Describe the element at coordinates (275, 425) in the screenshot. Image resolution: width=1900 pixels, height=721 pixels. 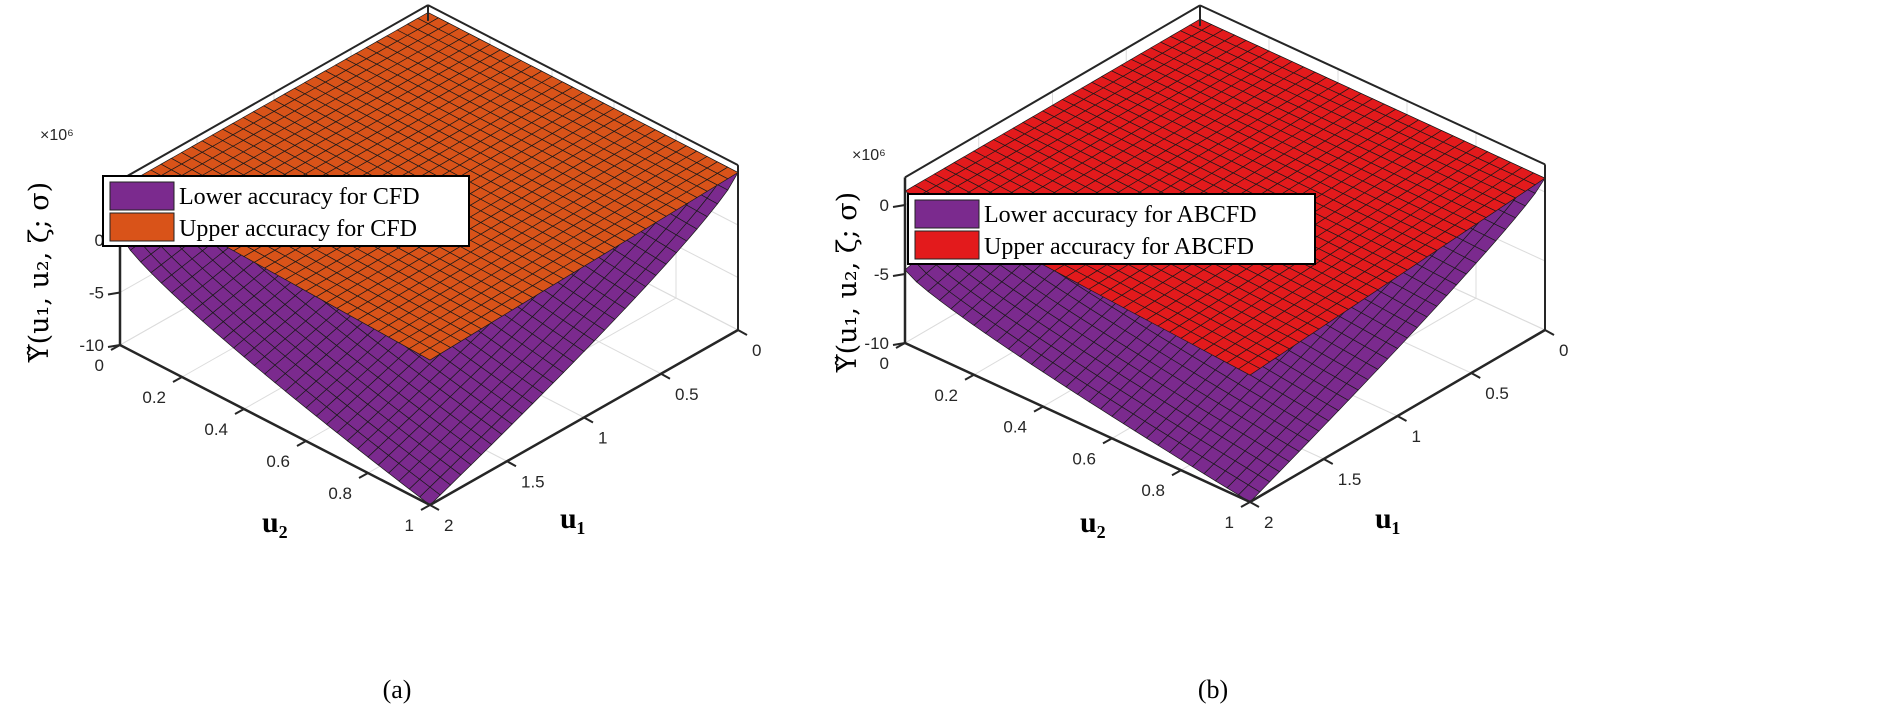
I see `u2-axis-line` at that location.